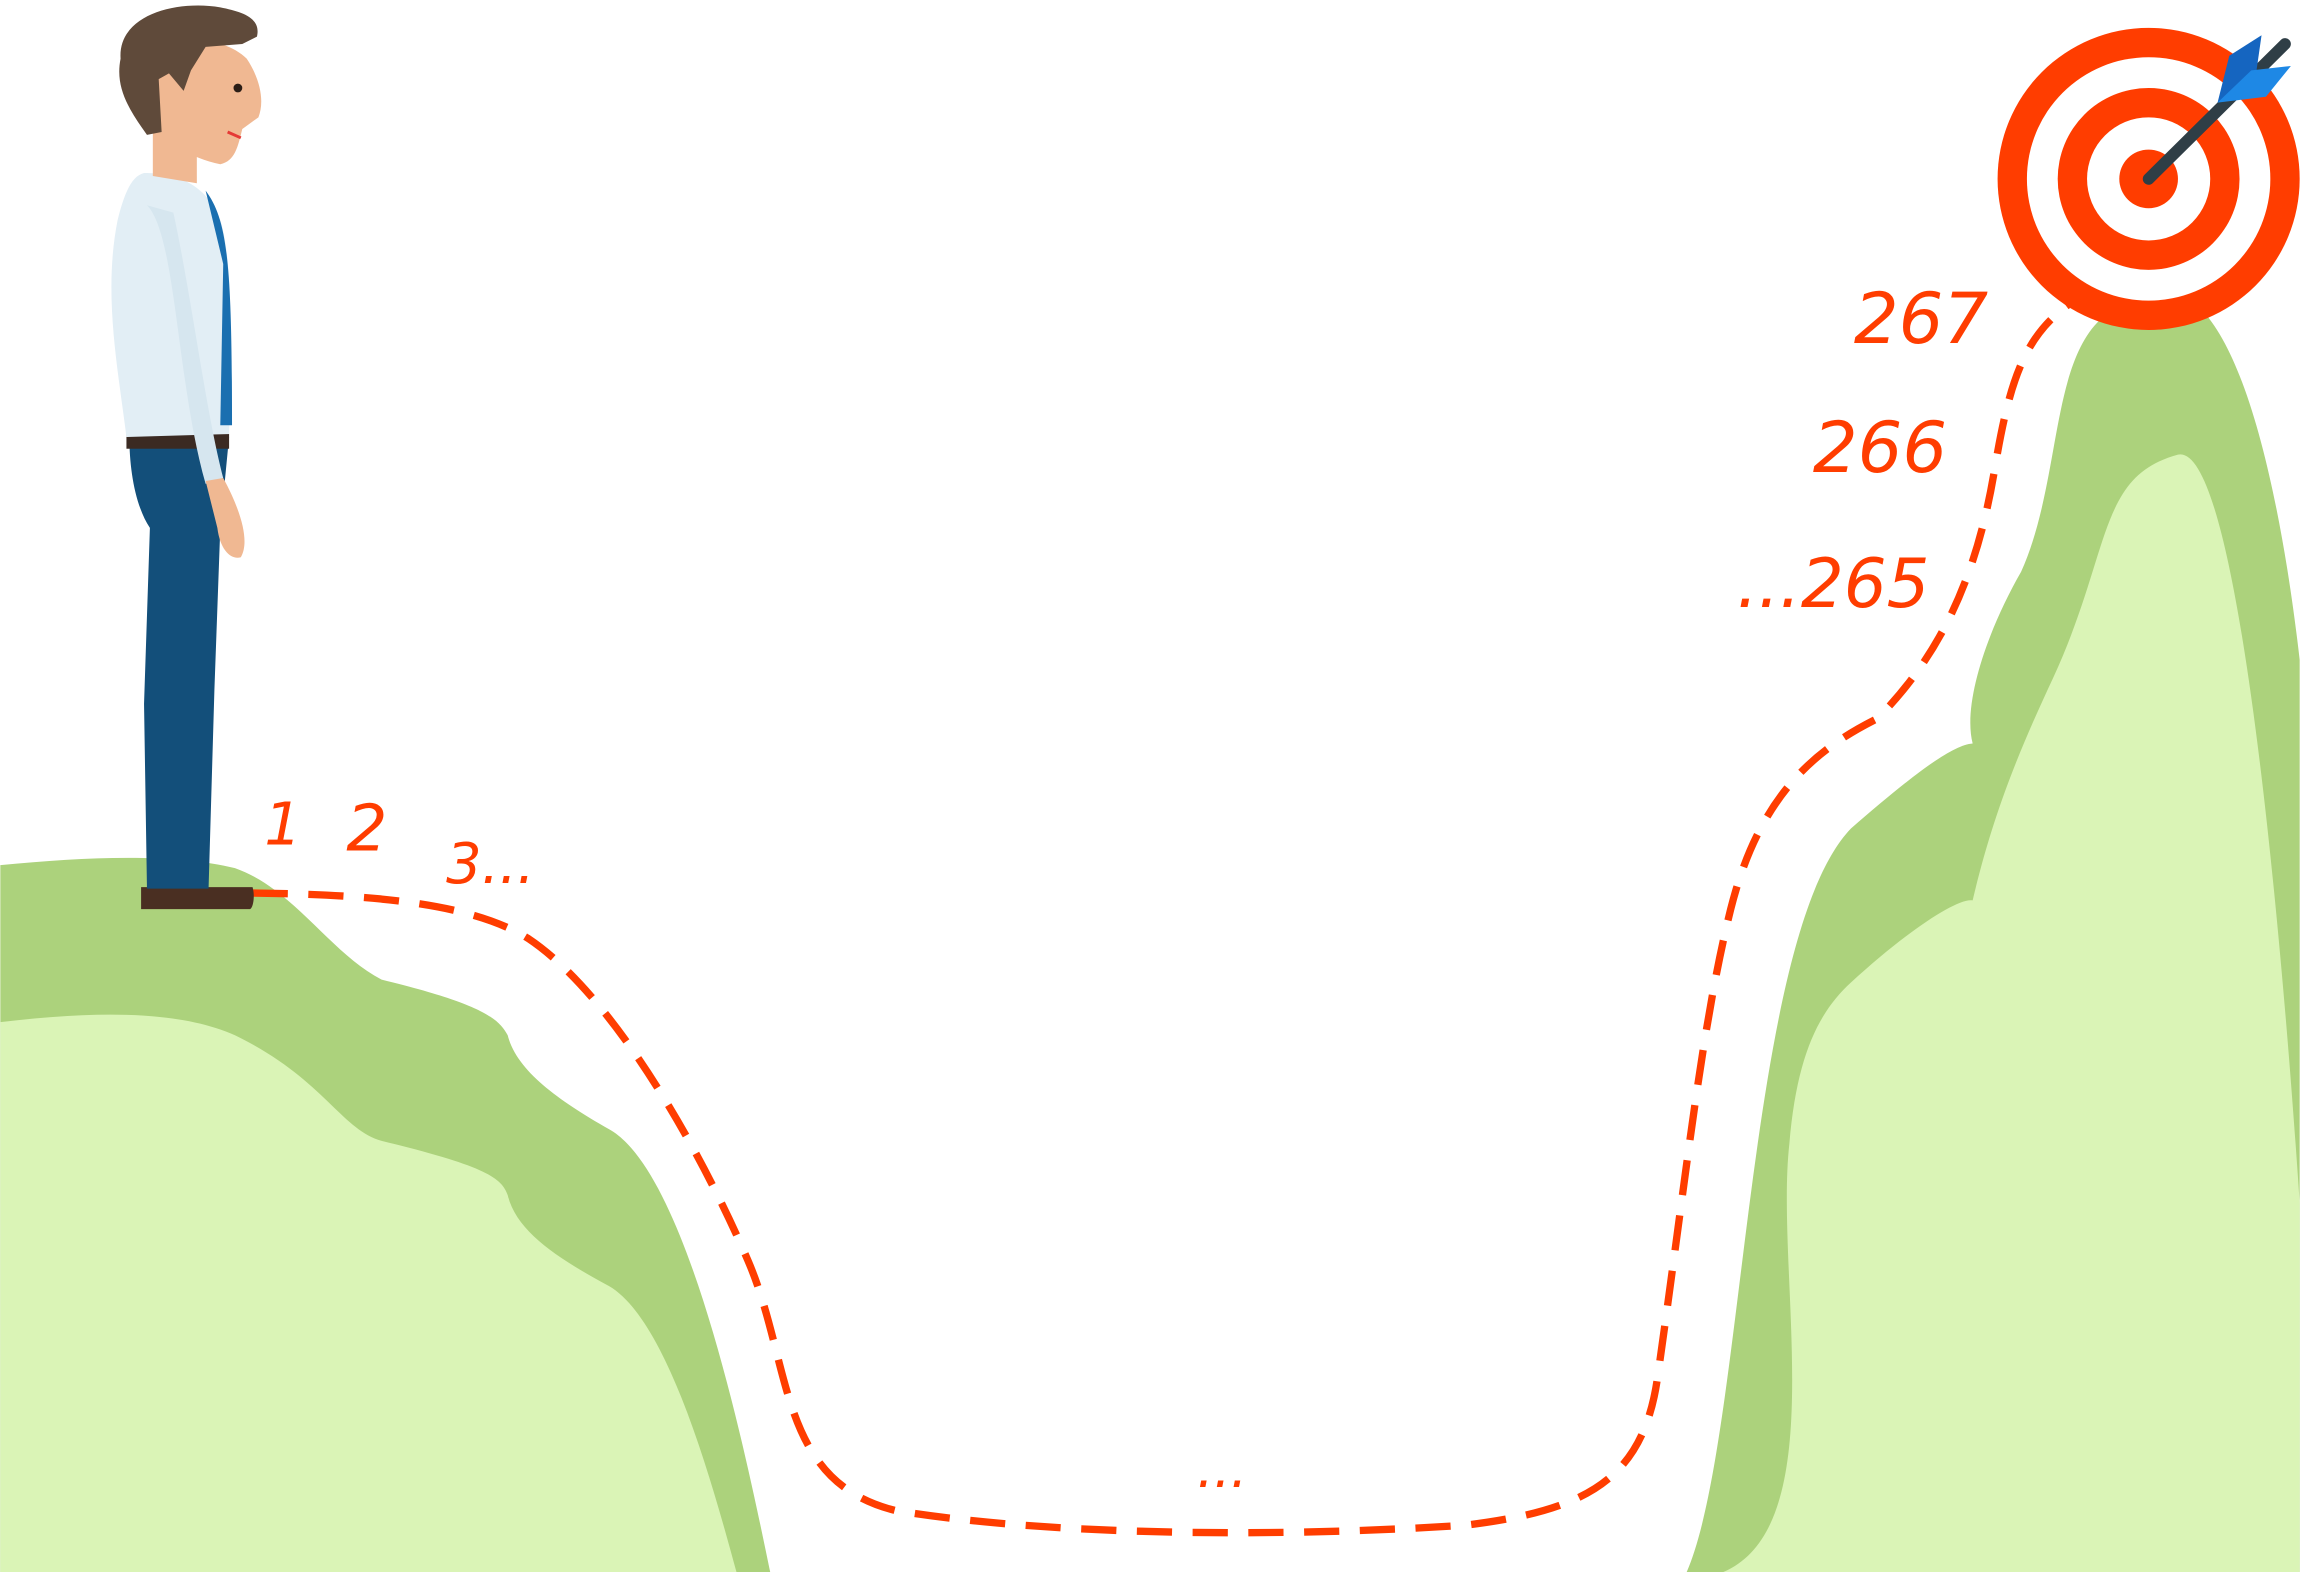 Image resolution: width=2300 pixels, height=1572 pixels. I want to click on dart-icon, so click(2216, 110).